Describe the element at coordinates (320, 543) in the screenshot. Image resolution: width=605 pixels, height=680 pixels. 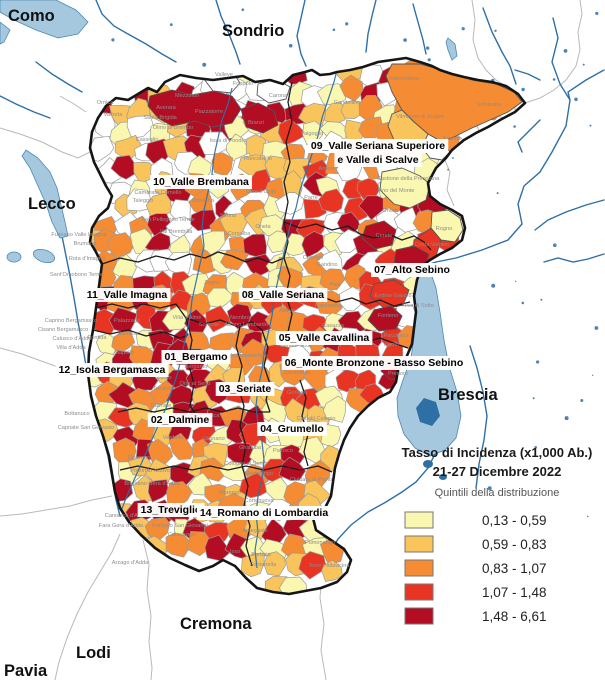
I see `municipality-label: Pumenengo` at that location.